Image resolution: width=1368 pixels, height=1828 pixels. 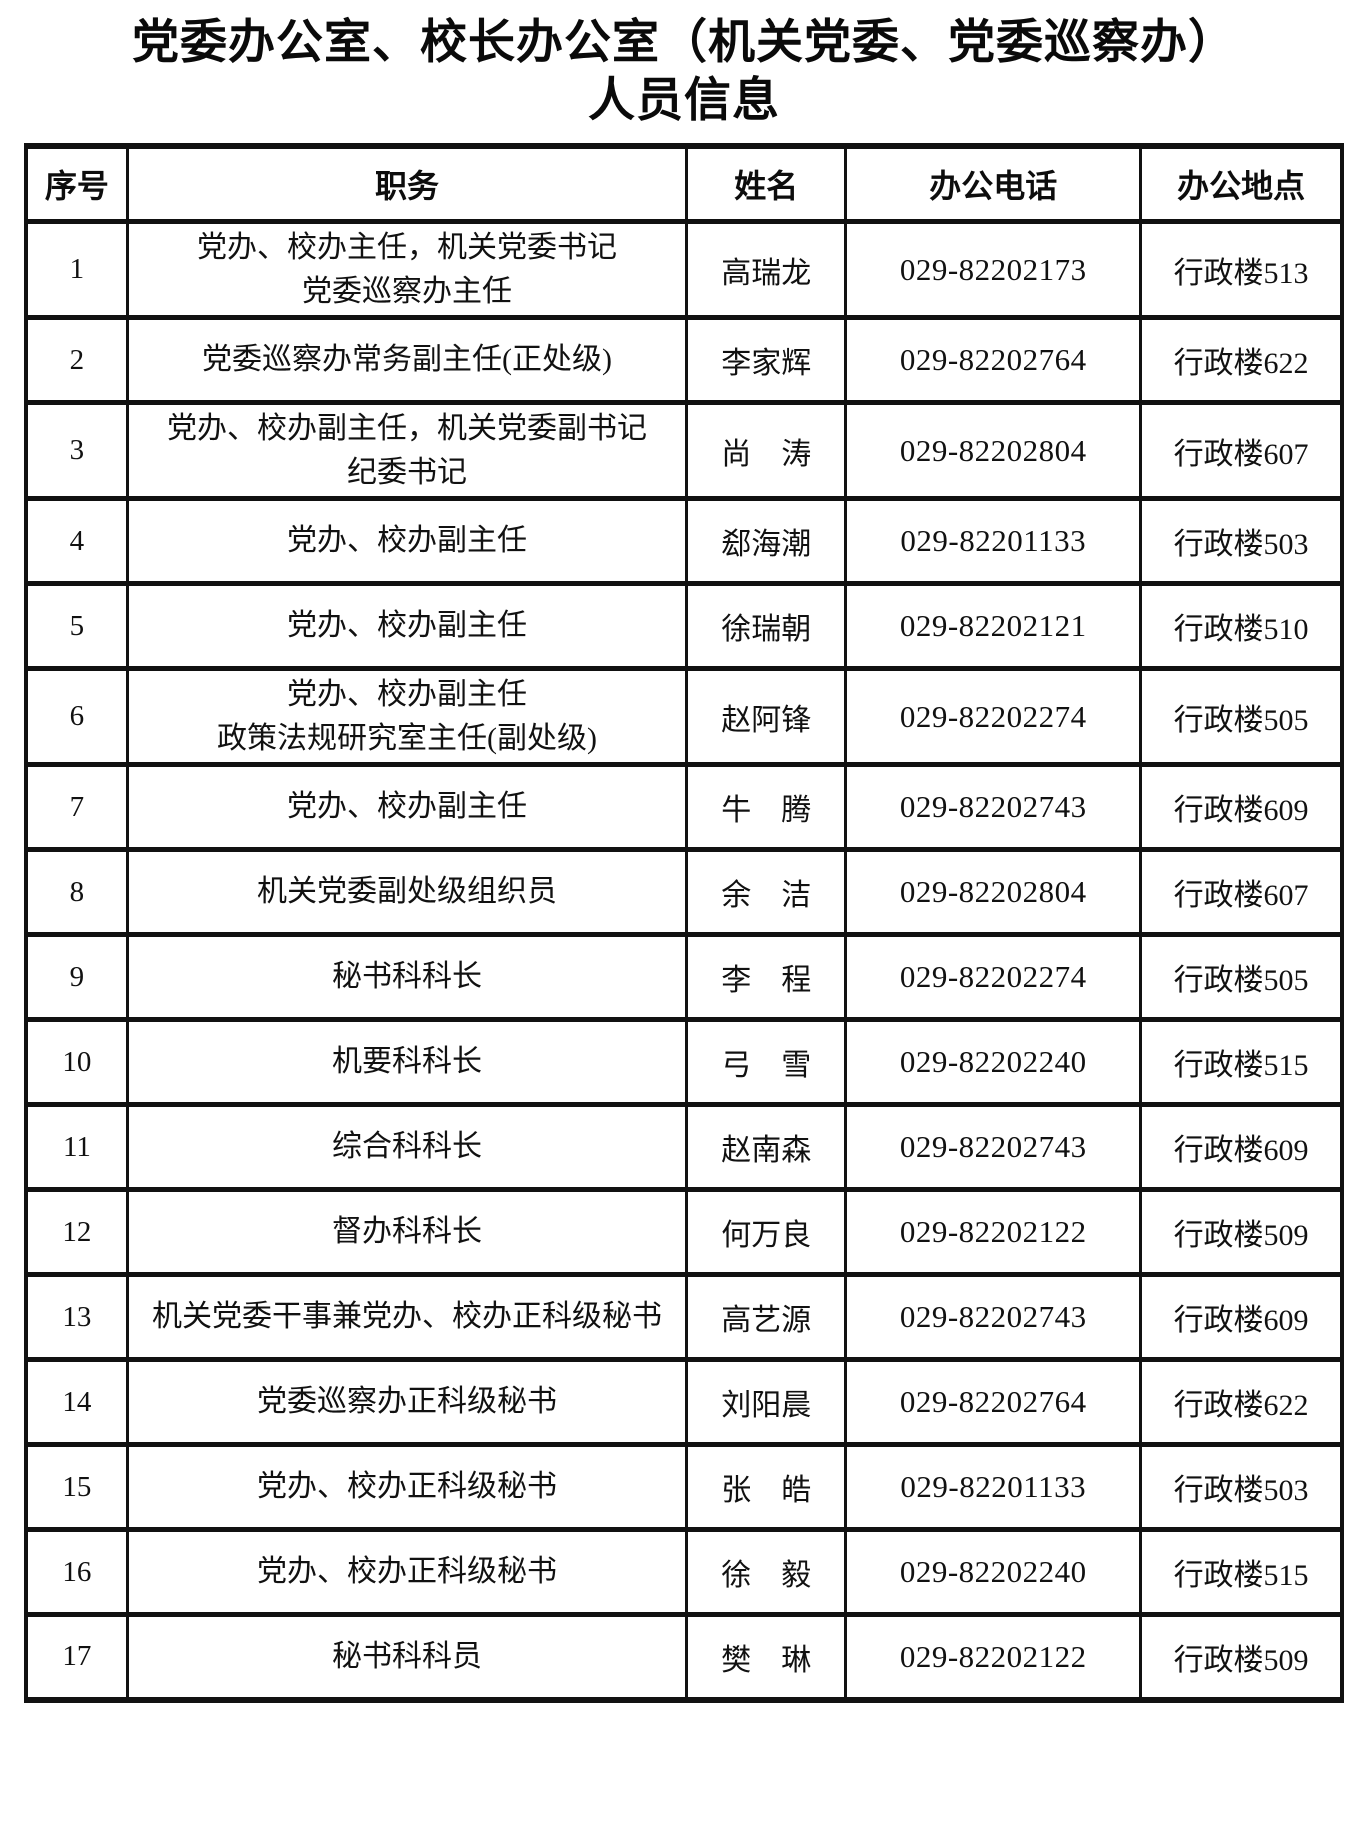 I want to click on page-title-line2: 人员信息, so click(x=684, y=101).